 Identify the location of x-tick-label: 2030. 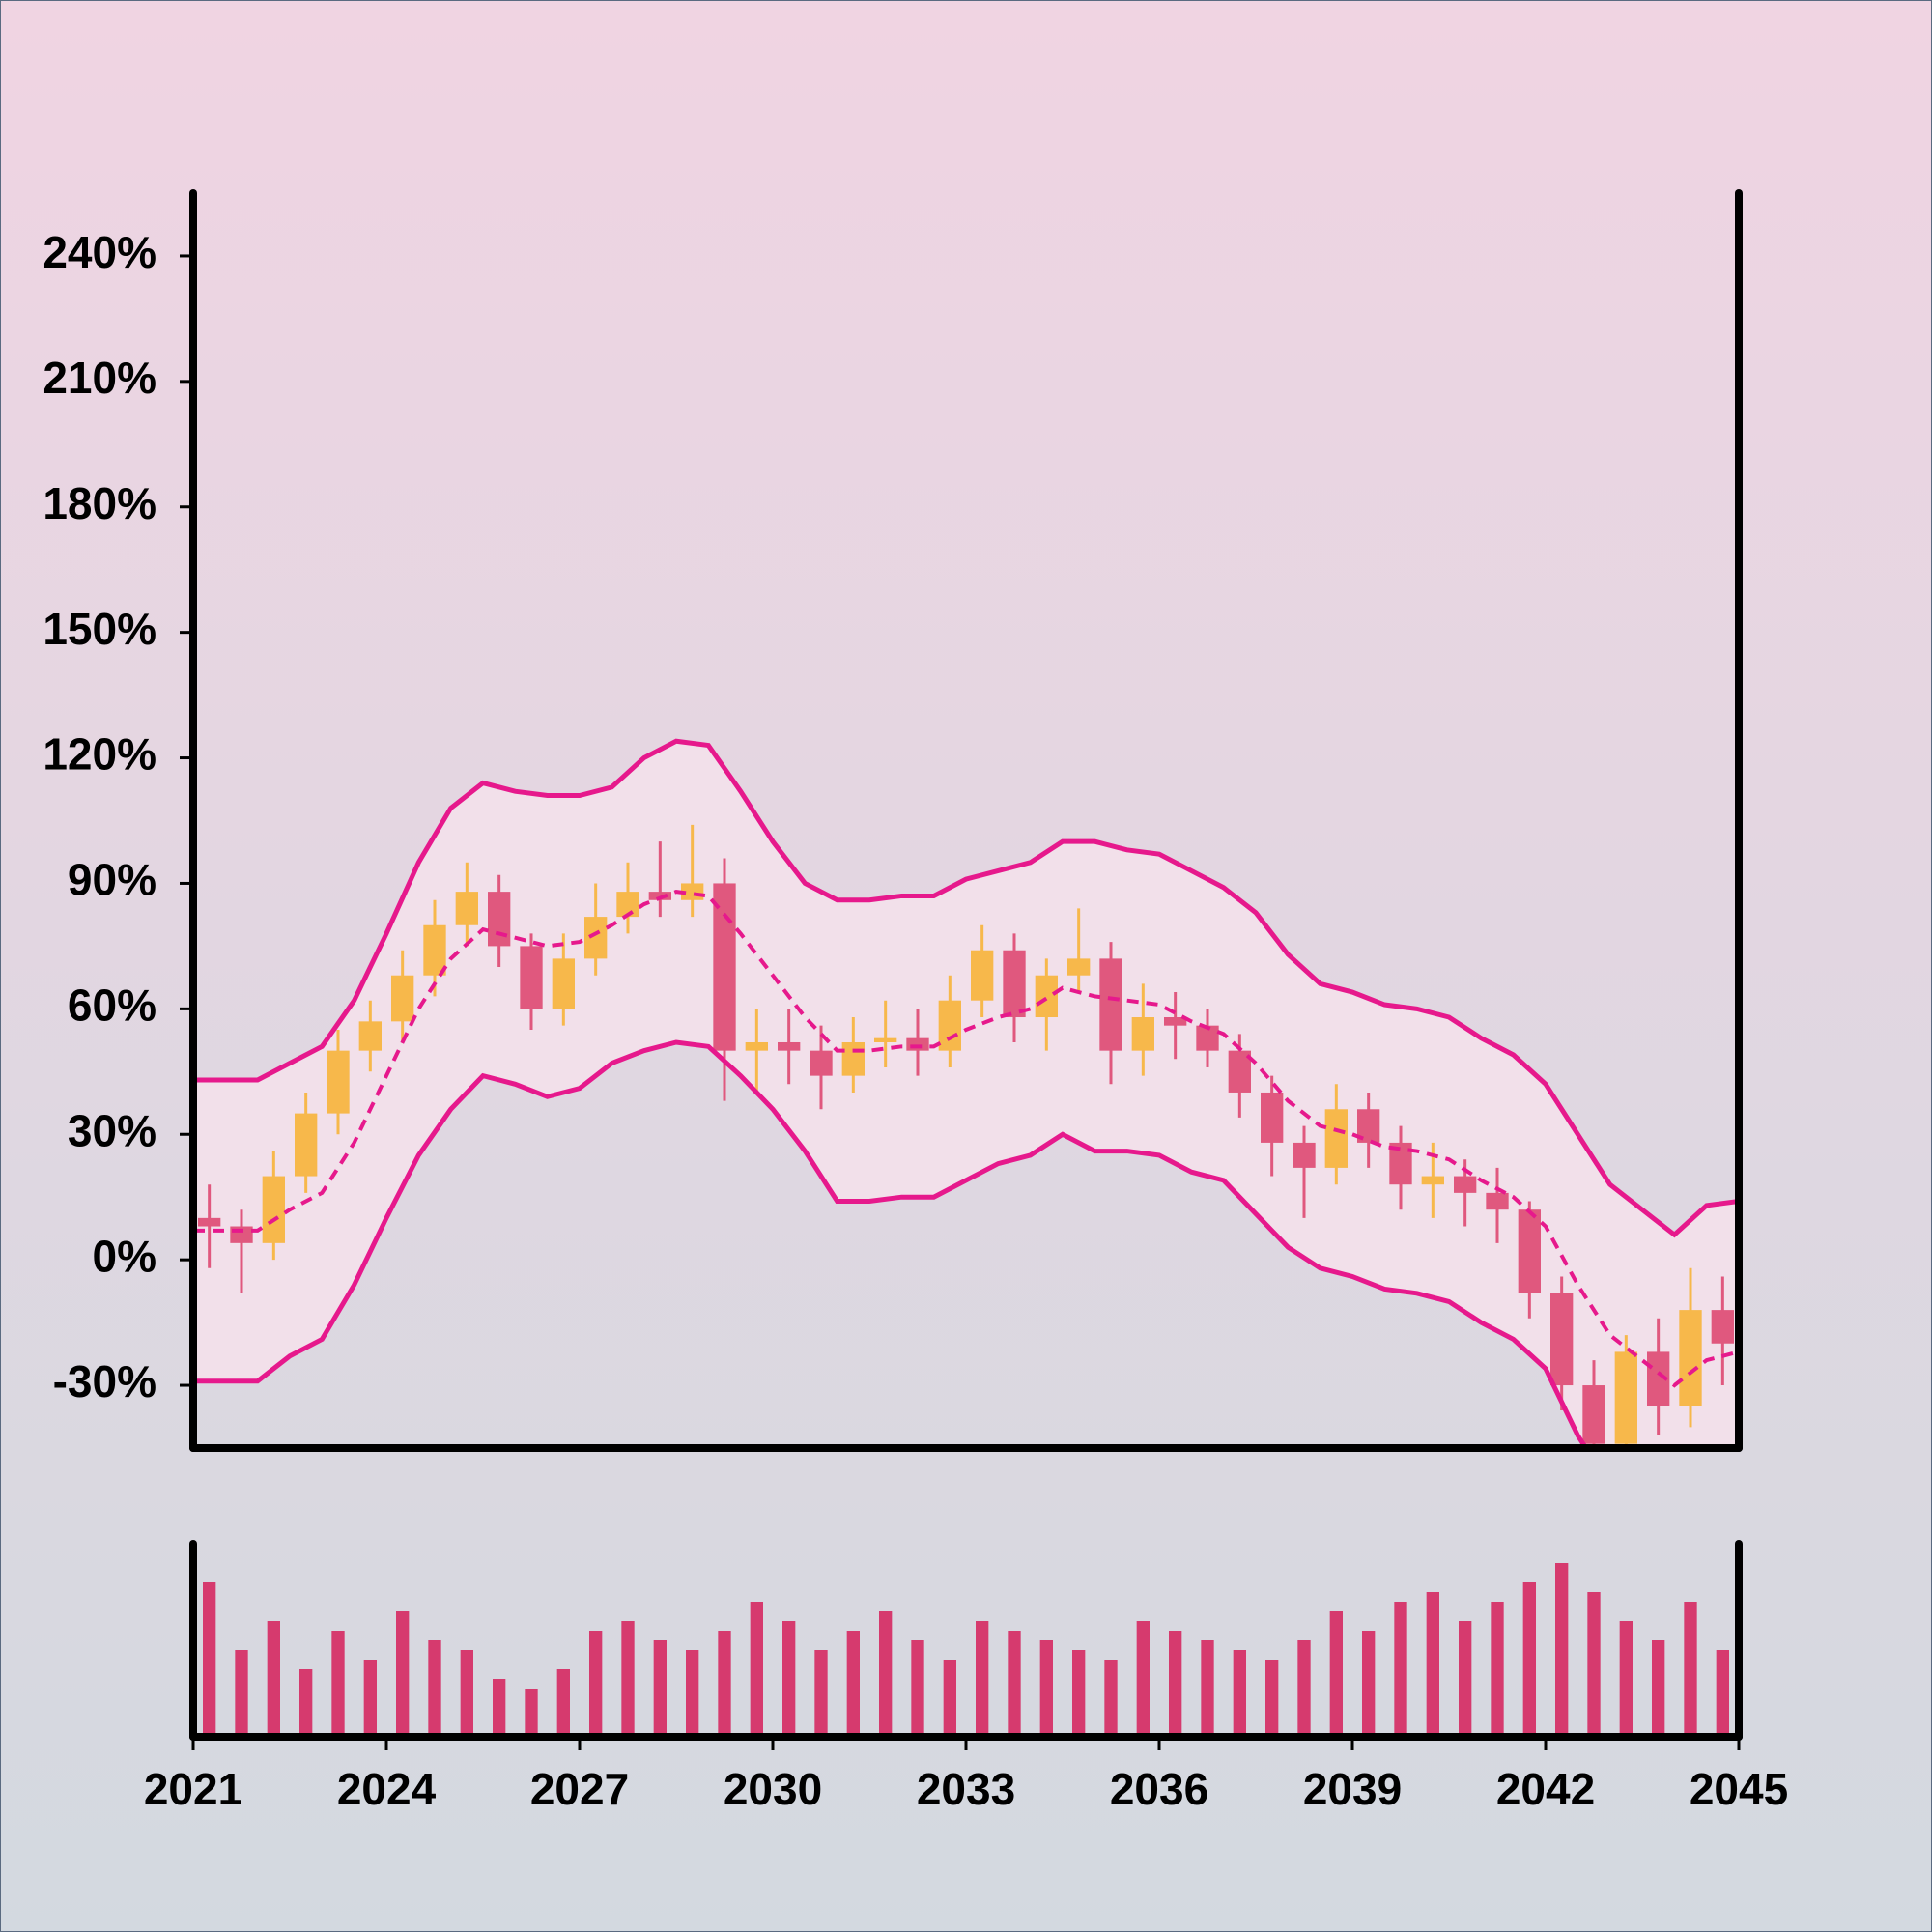
(773, 1789).